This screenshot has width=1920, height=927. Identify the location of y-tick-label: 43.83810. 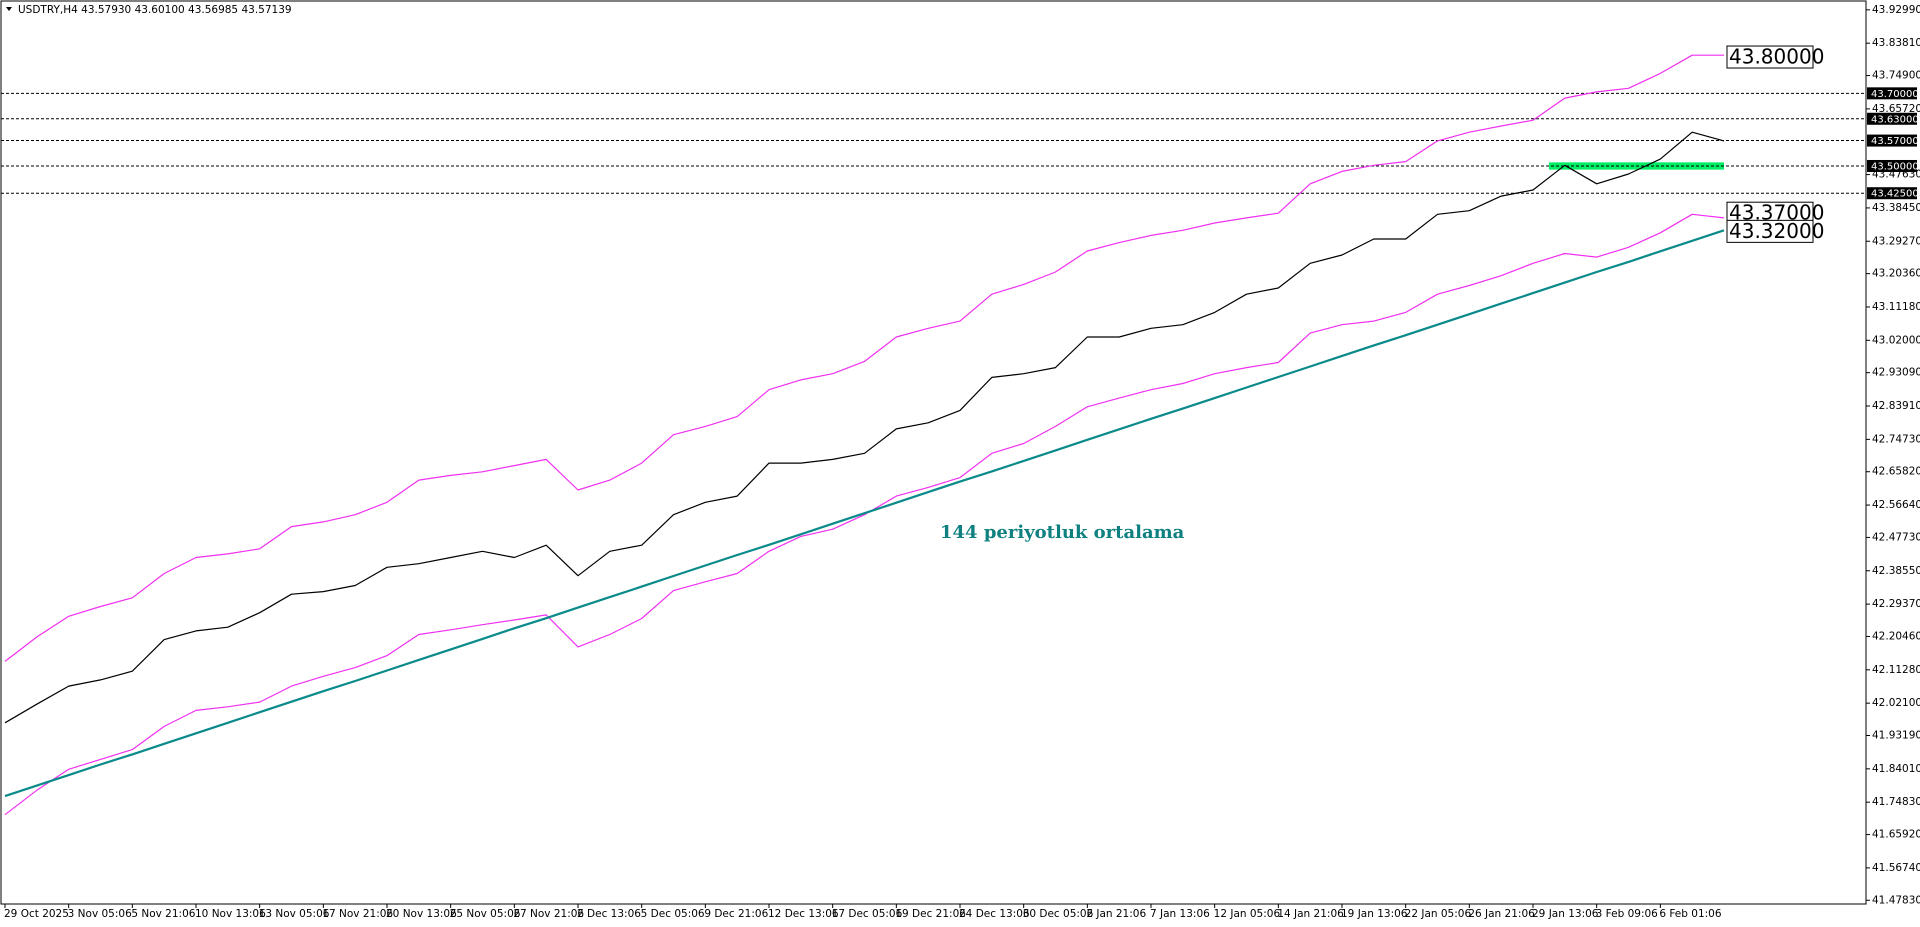
(1896, 43).